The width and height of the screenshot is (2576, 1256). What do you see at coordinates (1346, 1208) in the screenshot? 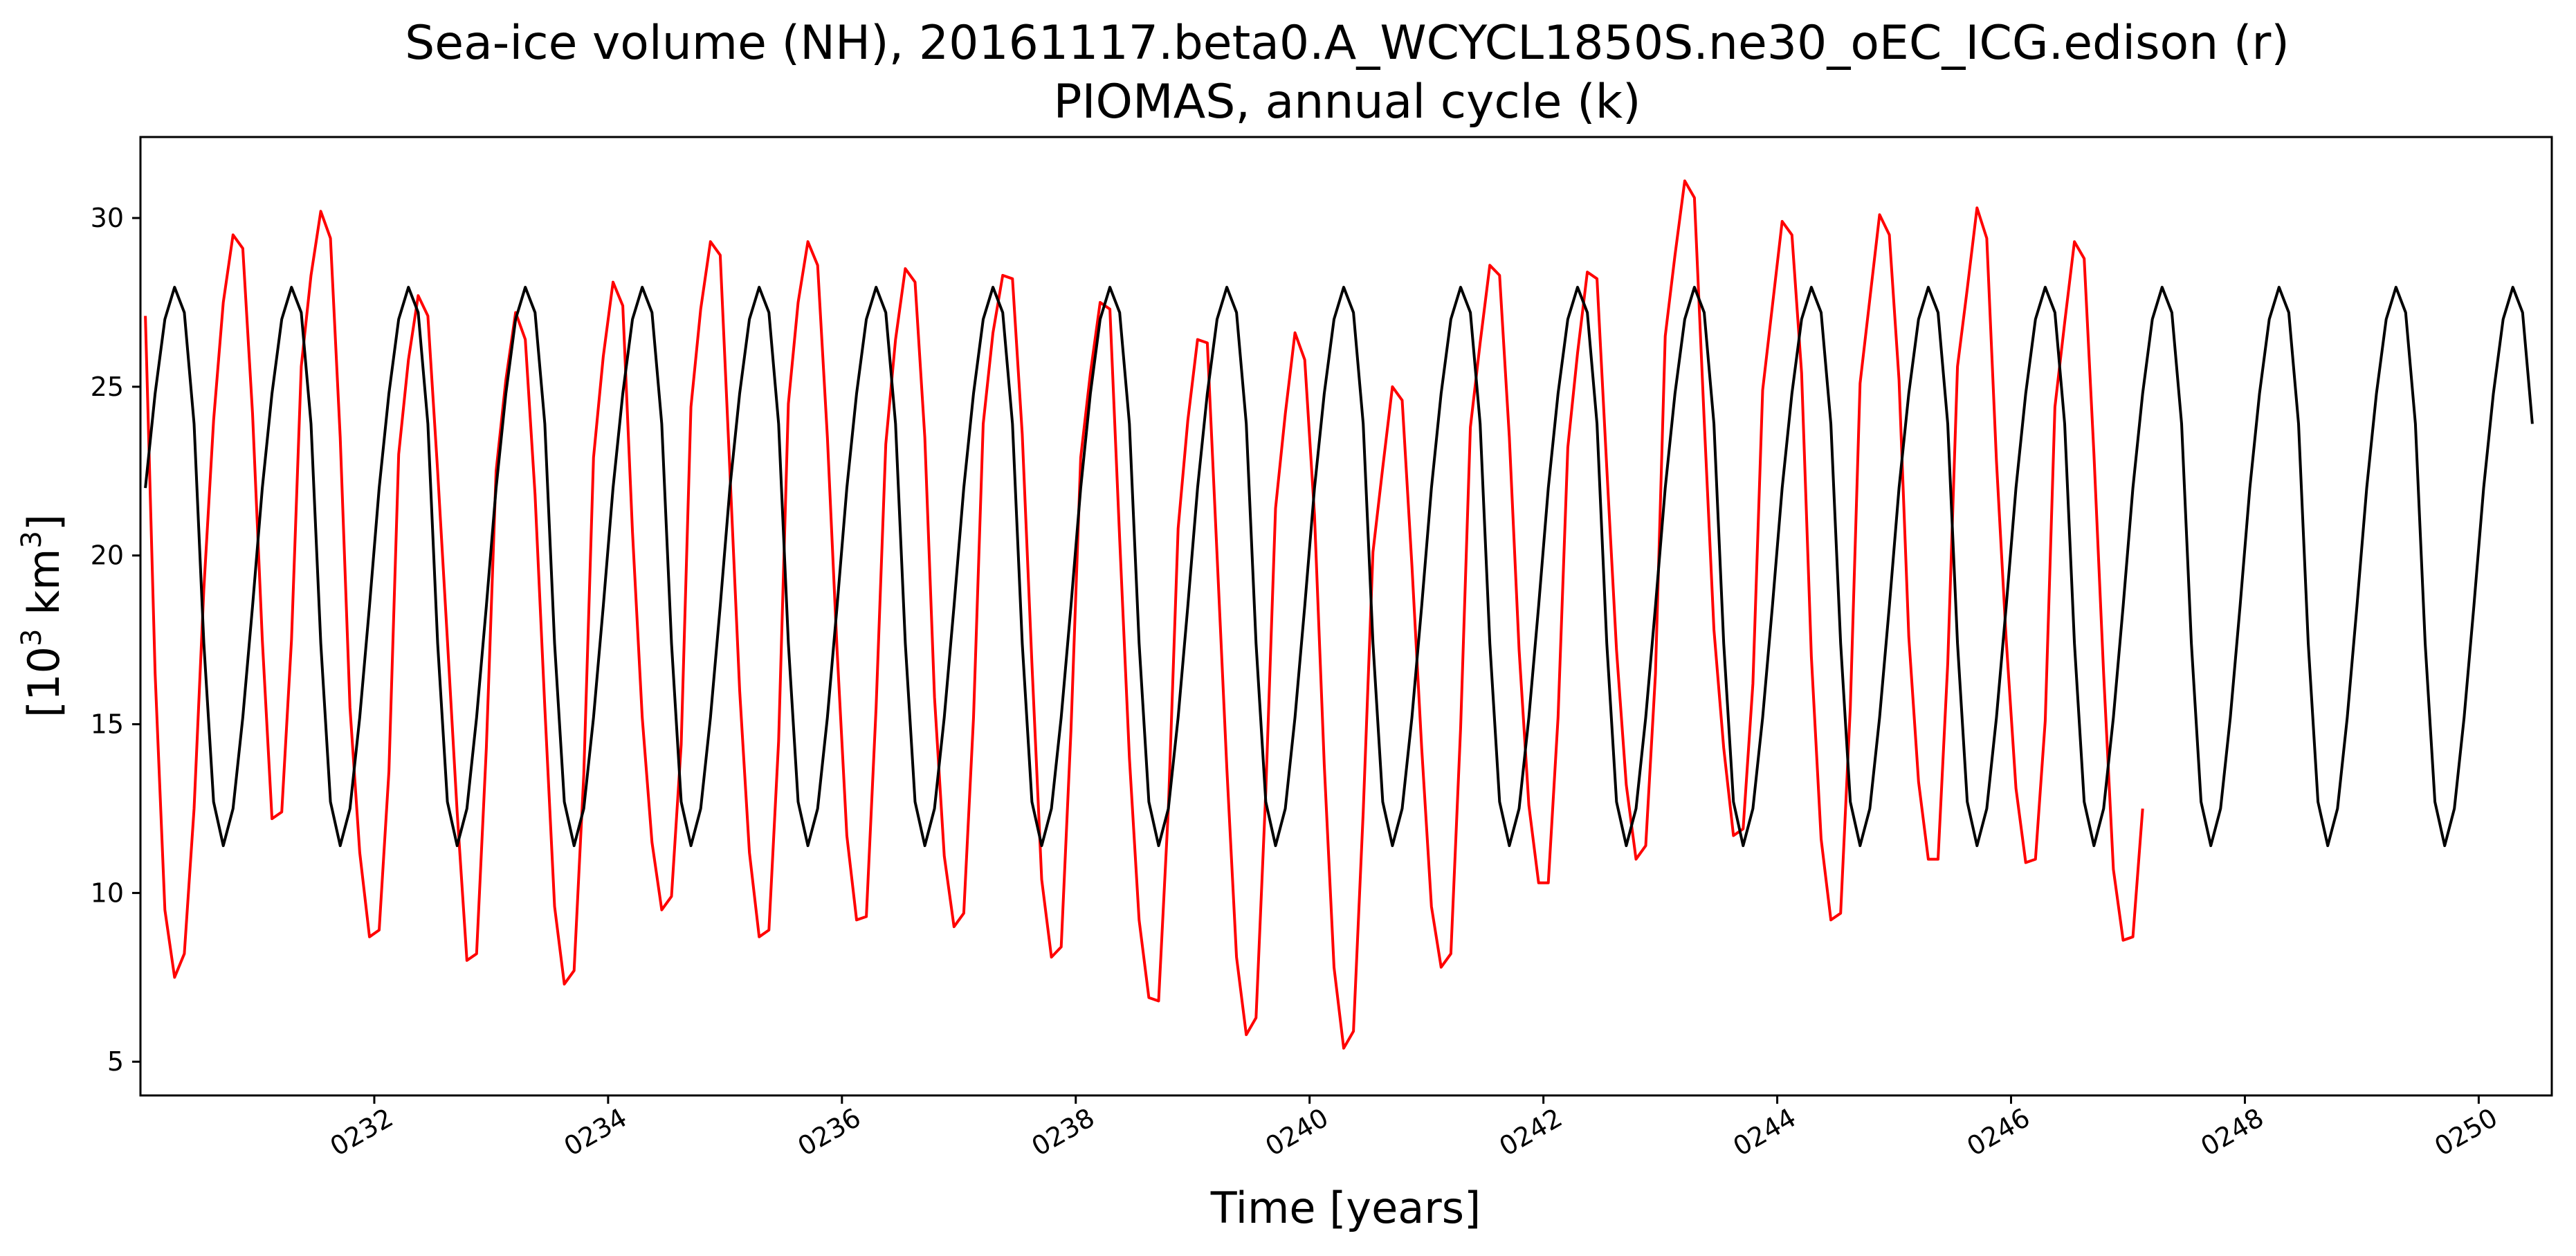
I see `x-axis-label: Time [years]` at bounding box center [1346, 1208].